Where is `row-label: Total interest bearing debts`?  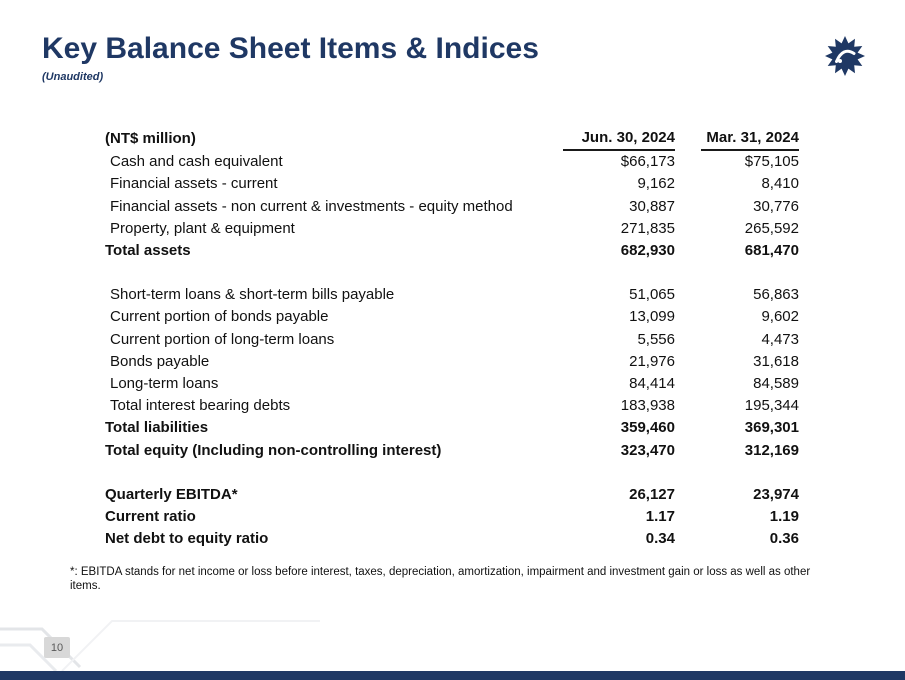
row-label: Total interest bearing debts is located at coordinates (200, 406).